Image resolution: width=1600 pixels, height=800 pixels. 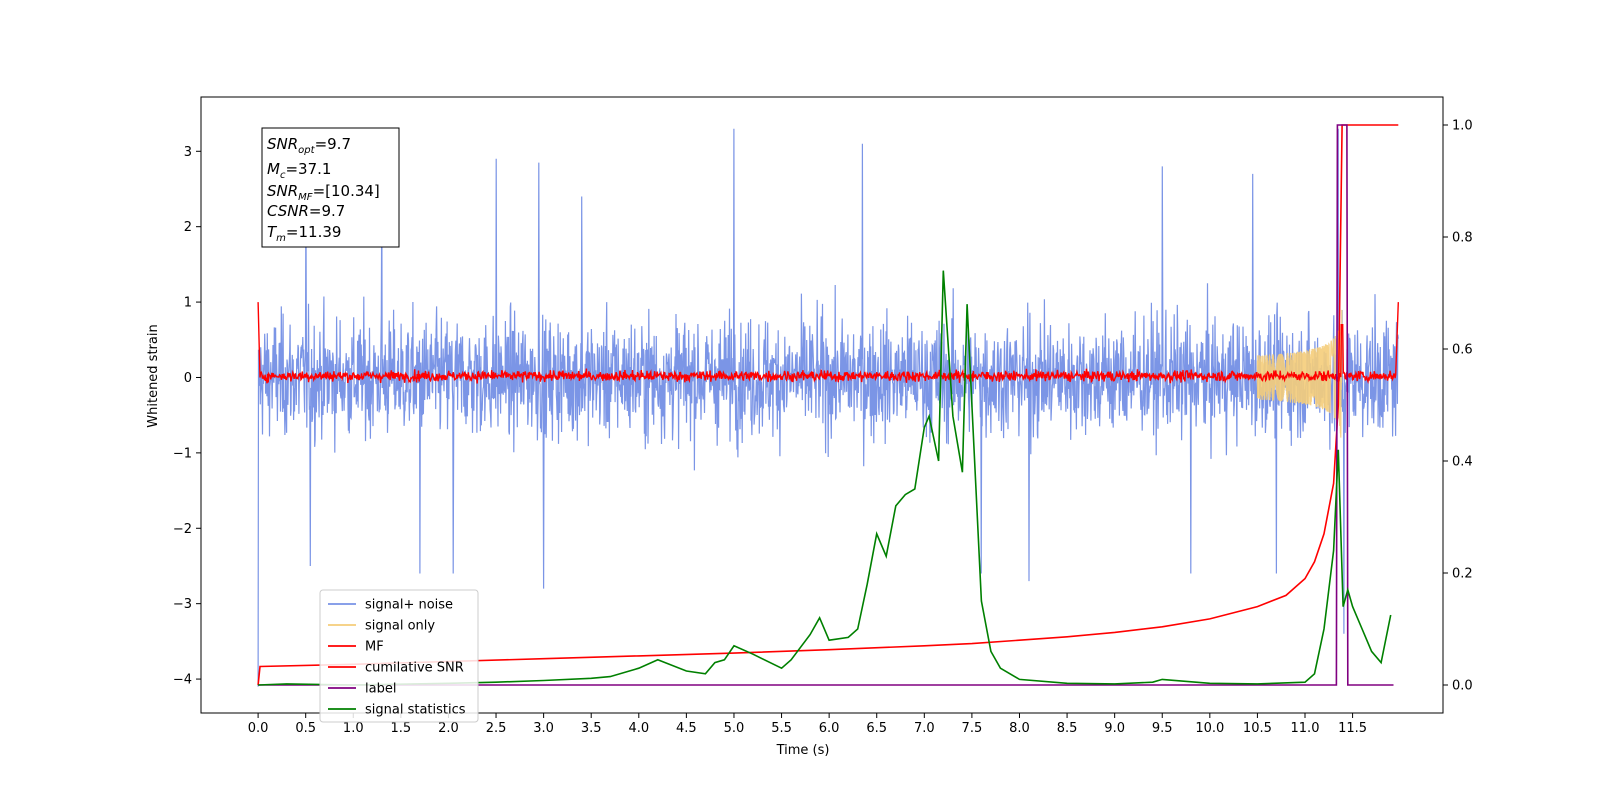 I want to click on x-tick-label: 10.0, so click(x=1209, y=728).